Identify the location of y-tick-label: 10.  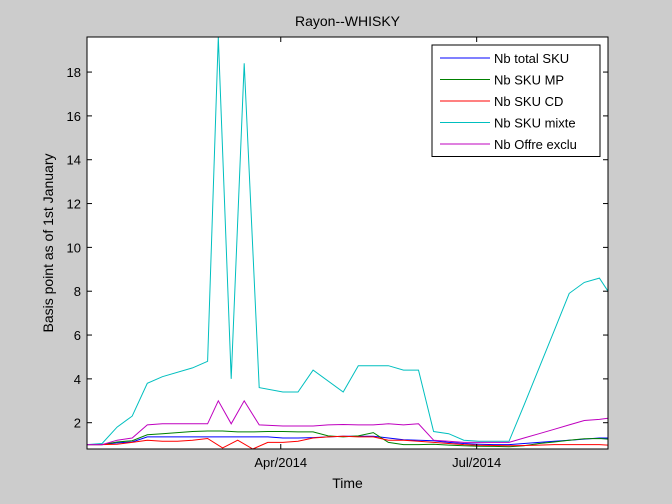
(74, 247).